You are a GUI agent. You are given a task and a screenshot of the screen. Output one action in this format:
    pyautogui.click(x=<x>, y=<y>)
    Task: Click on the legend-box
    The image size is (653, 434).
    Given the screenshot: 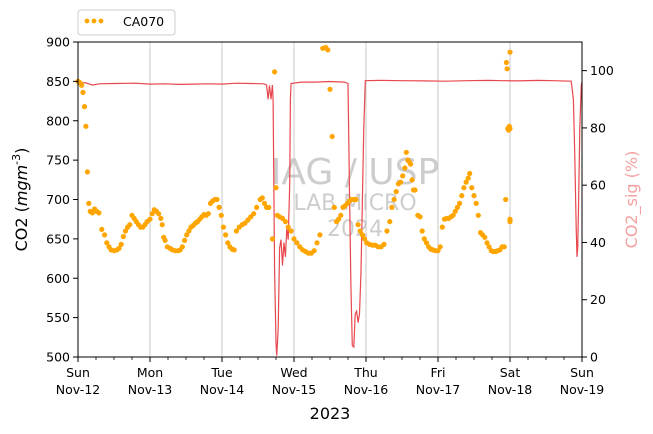 What is the action you would take?
    pyautogui.click(x=126, y=22)
    